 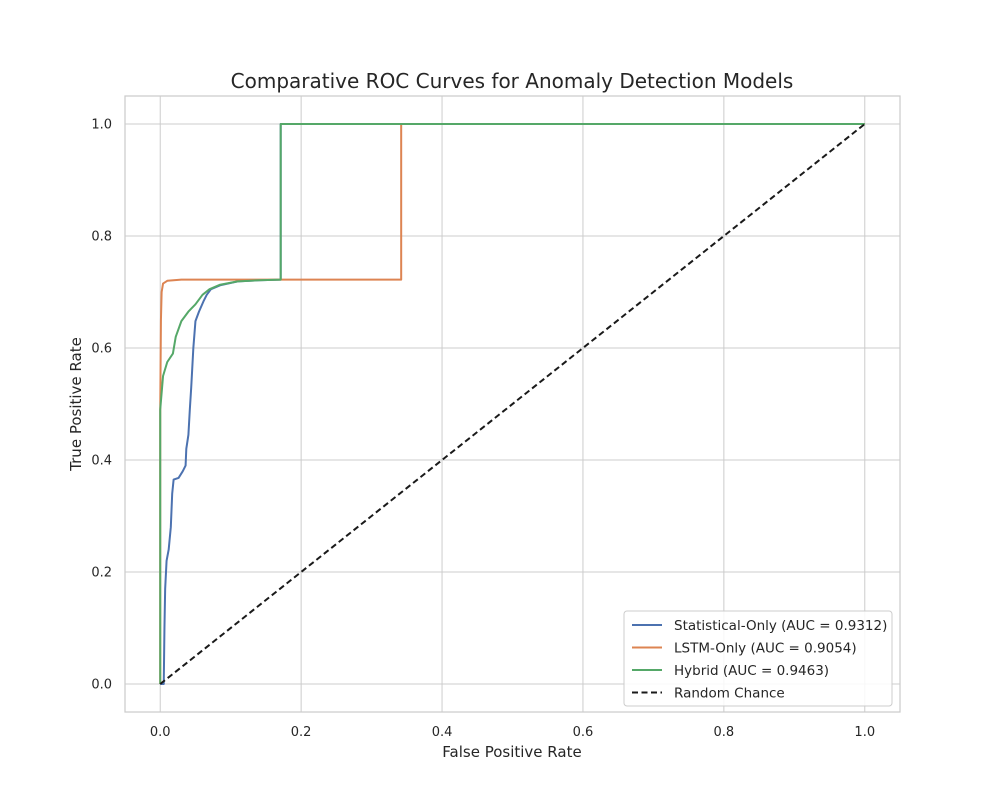 I want to click on y-tick-label: 0.6, so click(x=101, y=349).